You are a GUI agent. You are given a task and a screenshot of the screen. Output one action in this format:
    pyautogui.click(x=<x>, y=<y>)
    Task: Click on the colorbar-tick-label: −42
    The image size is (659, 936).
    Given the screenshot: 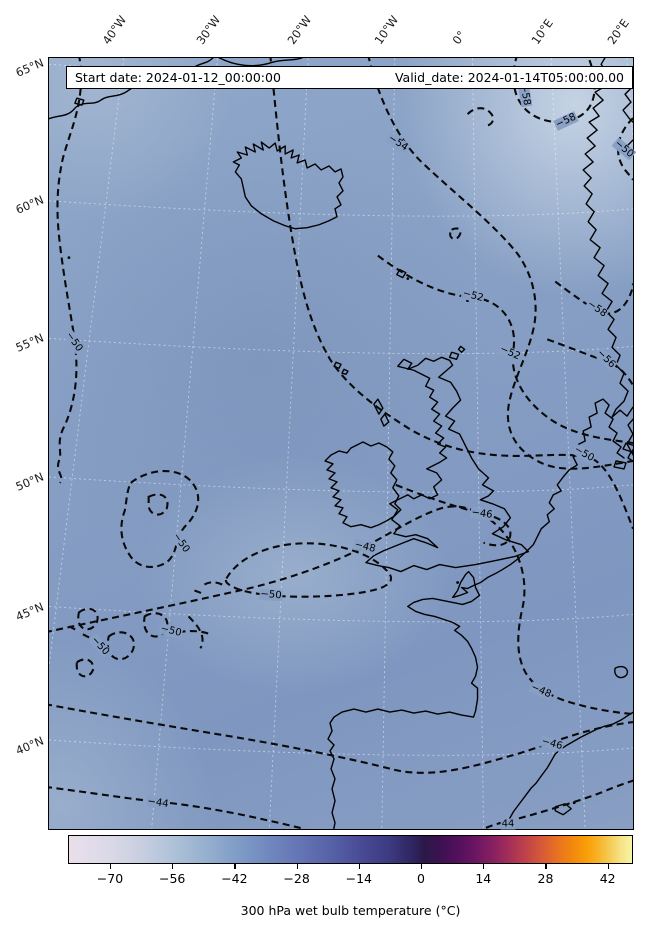 What is the action you would take?
    pyautogui.click(x=234, y=878)
    